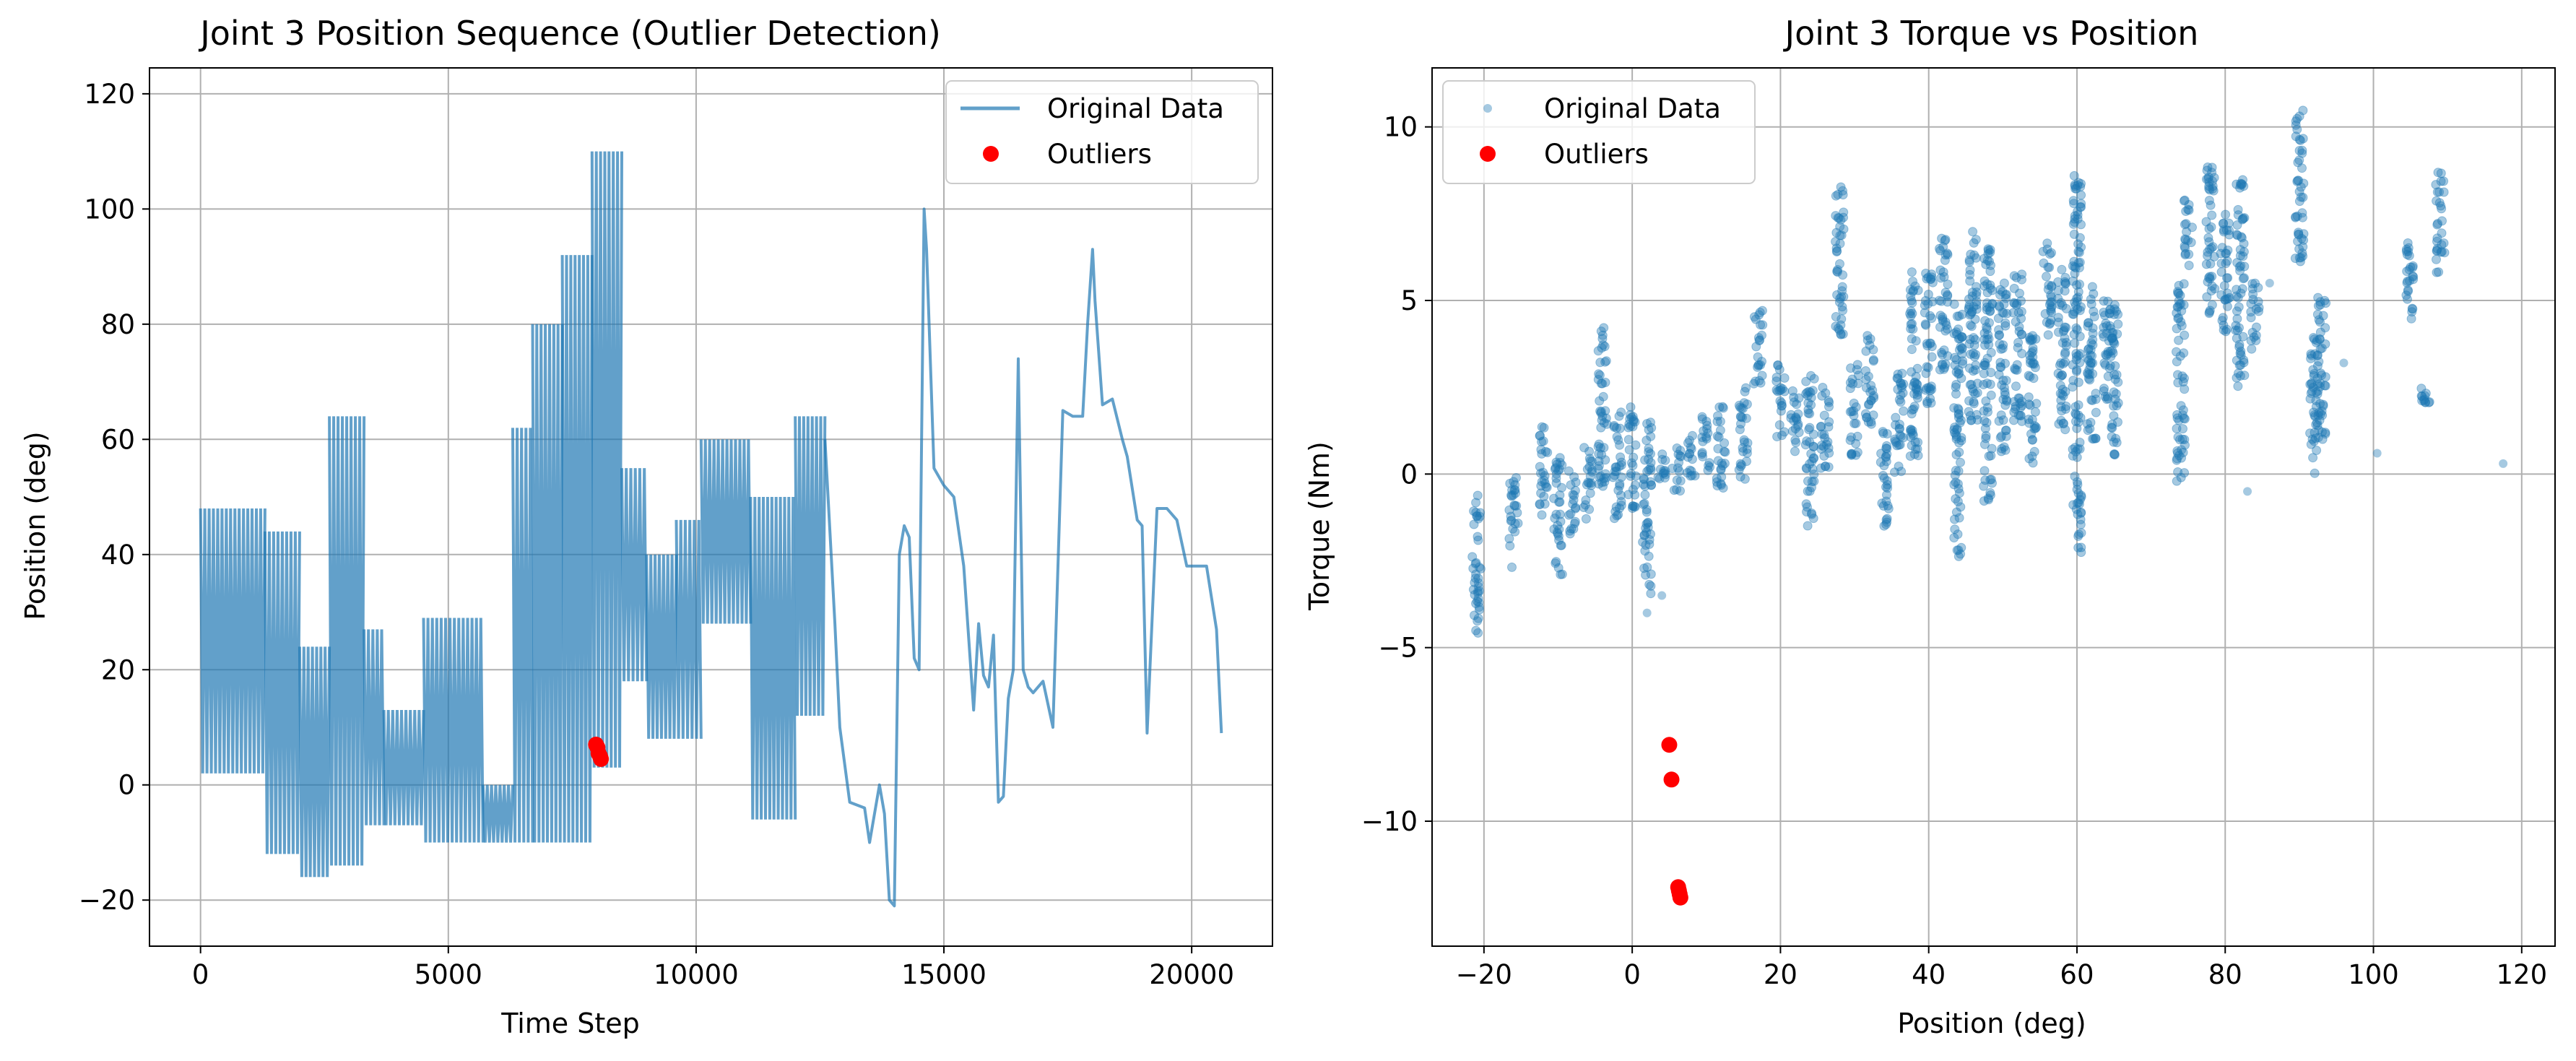  I want to click on legend-point-swatch, so click(1488, 108).